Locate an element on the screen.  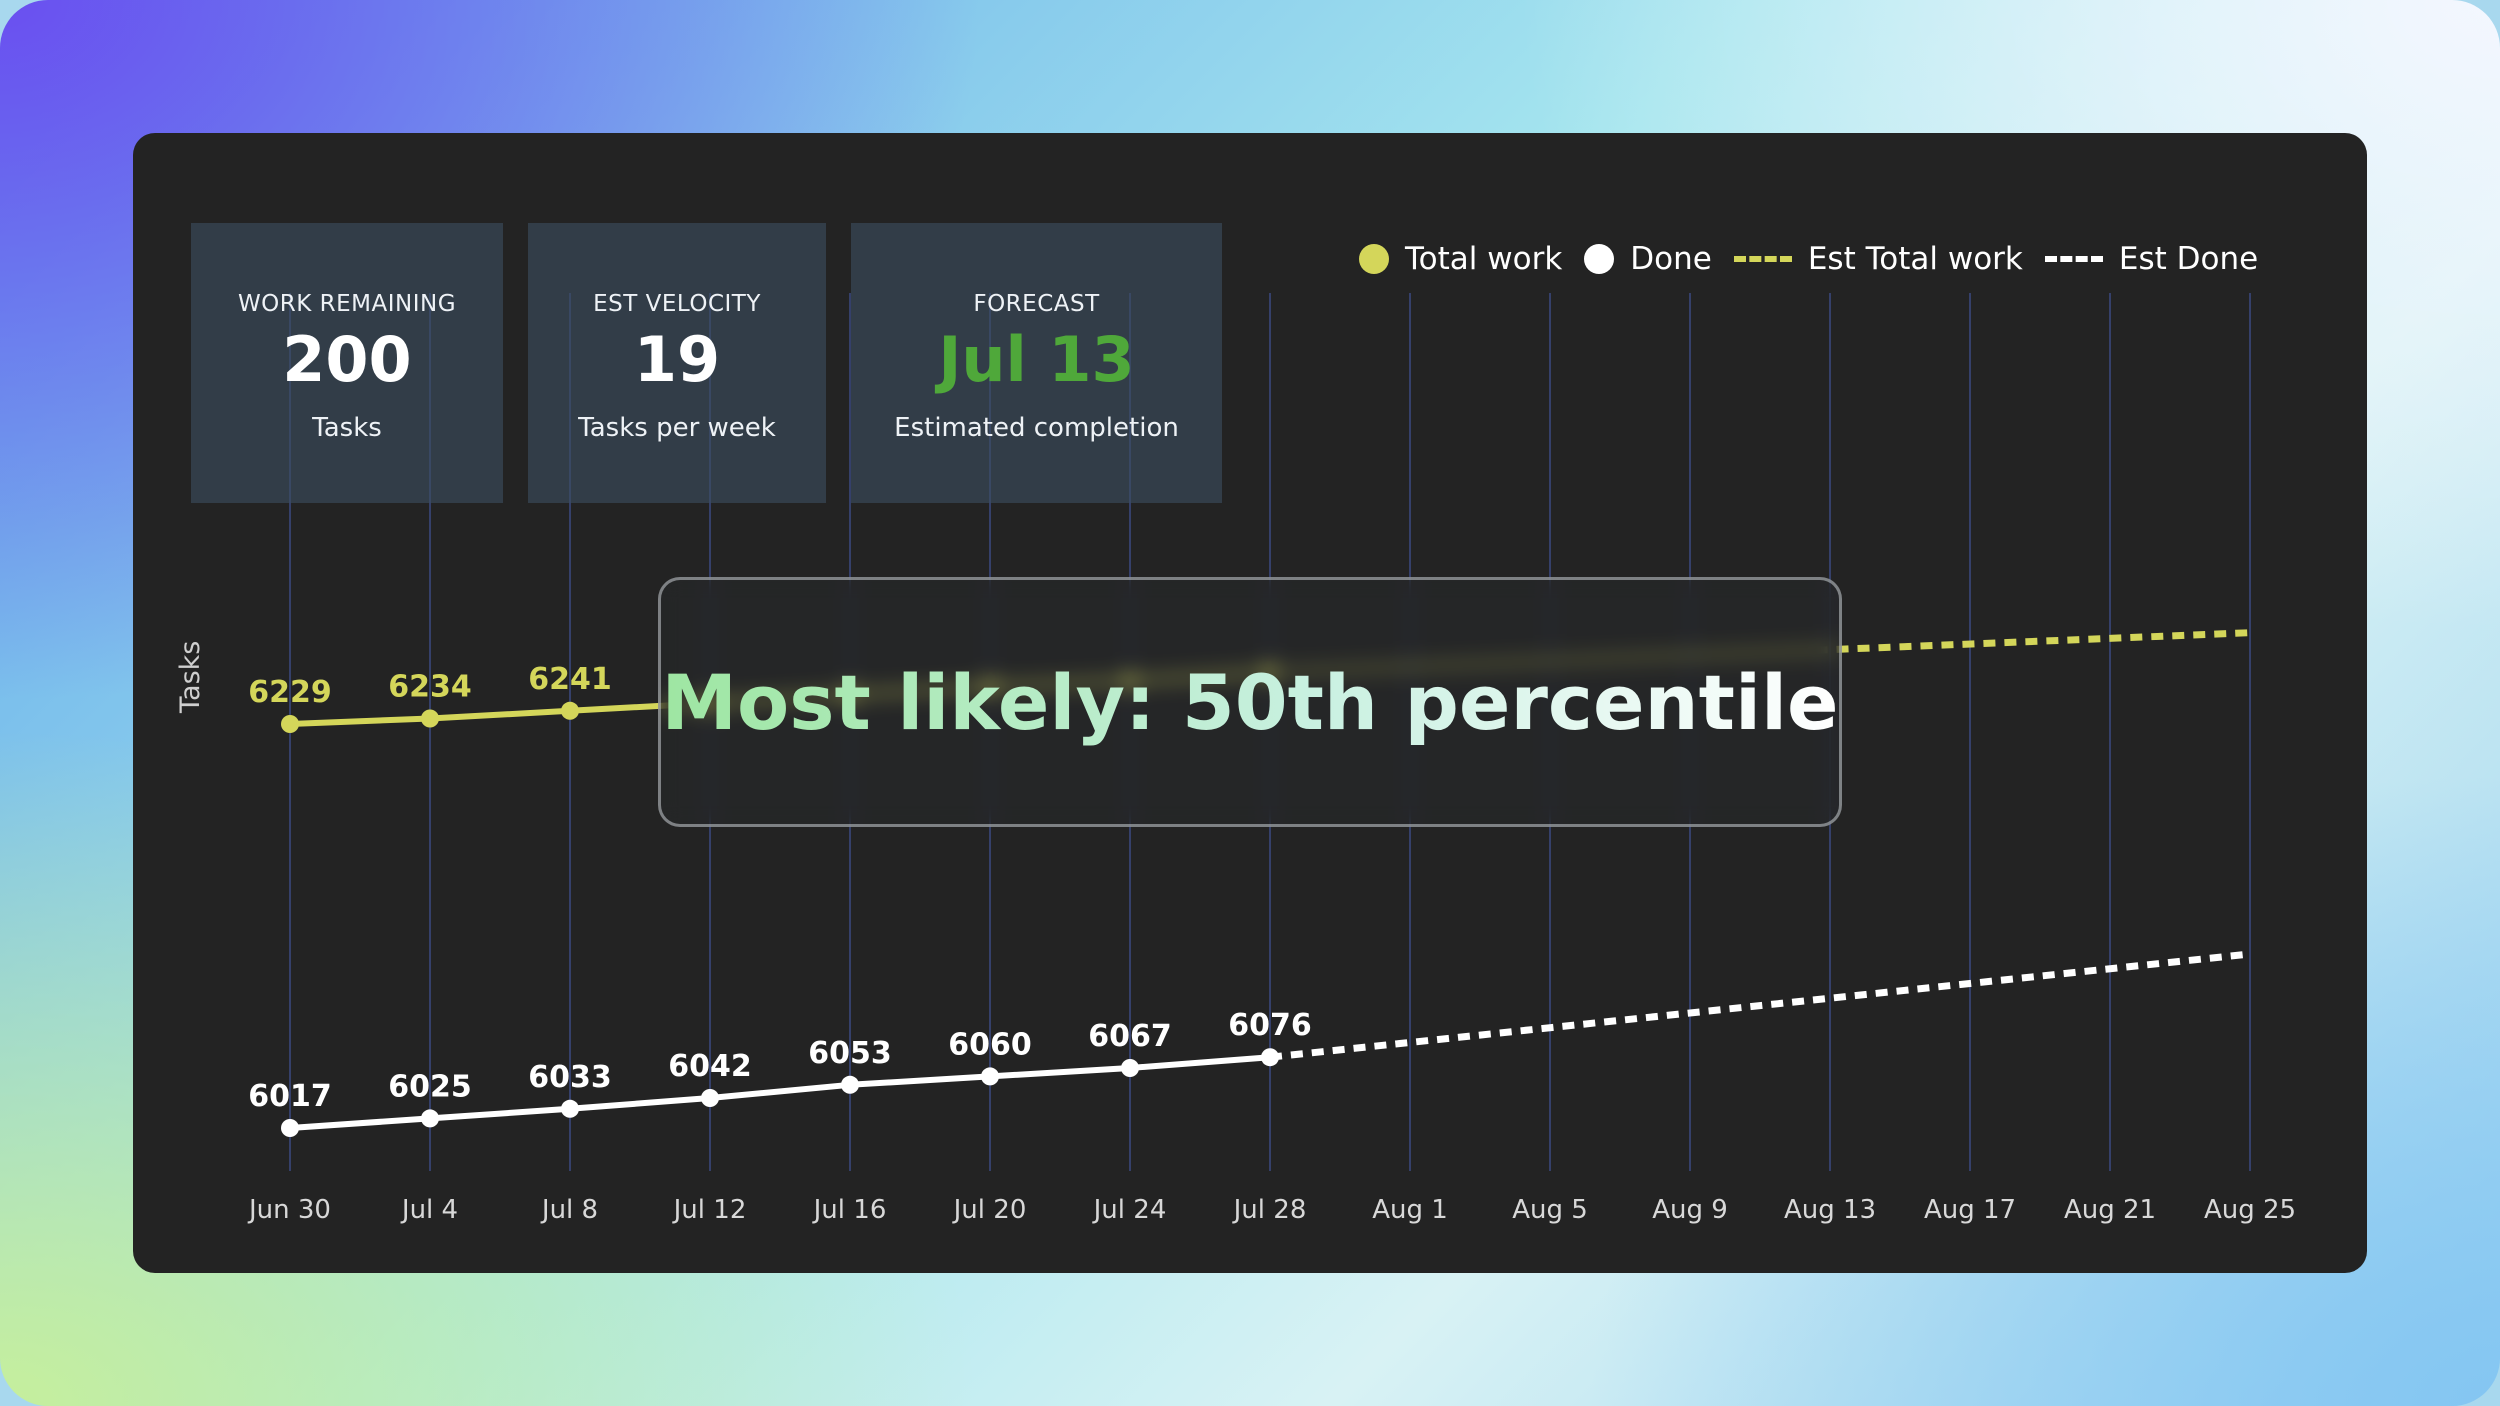
stat-subtext: Estimated completion is located at coordinates (1036, 428).